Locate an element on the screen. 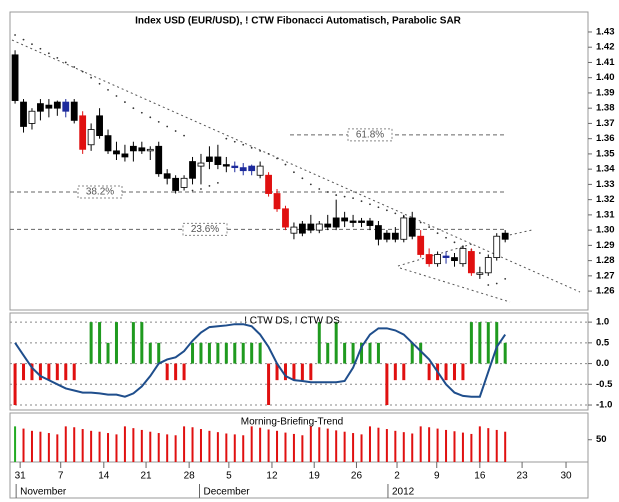 The image size is (619, 502). y-tick-label: -0.5 is located at coordinates (604, 384).